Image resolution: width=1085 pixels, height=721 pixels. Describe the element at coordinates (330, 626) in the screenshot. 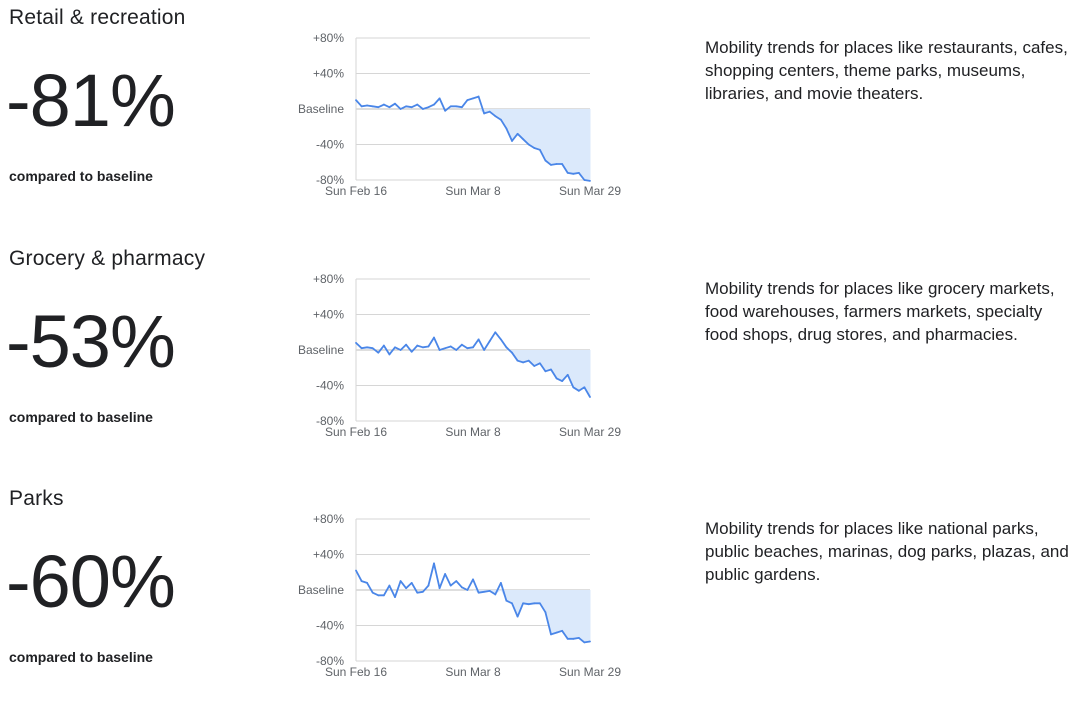

I see `y-tick-label: -40%` at that location.